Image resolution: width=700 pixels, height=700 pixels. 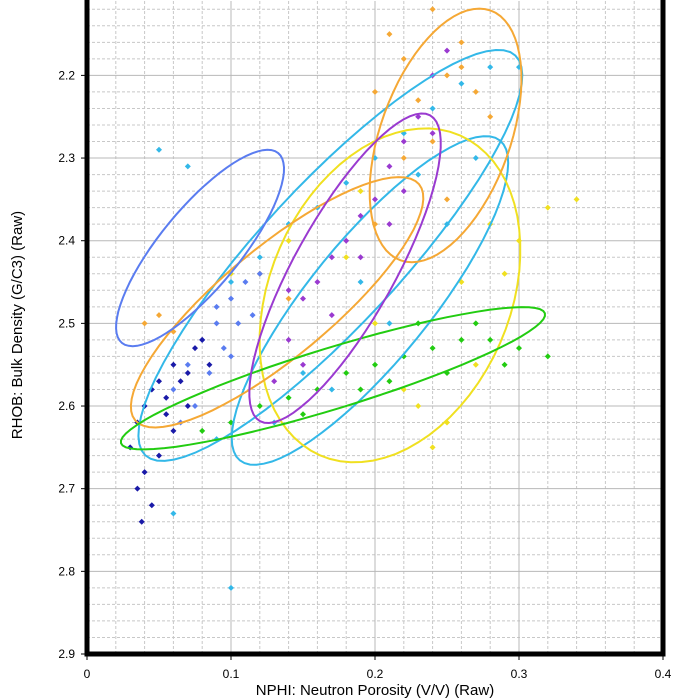 What do you see at coordinates (66, 654) in the screenshot?
I see `y-tick-label: 2.9` at bounding box center [66, 654].